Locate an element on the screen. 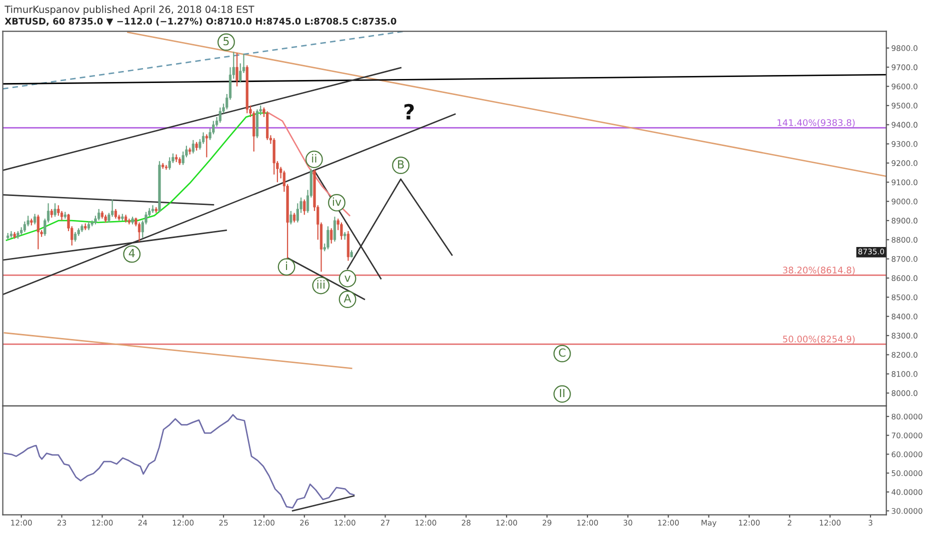 The height and width of the screenshot is (550, 932). annotation: II is located at coordinates (562, 393).